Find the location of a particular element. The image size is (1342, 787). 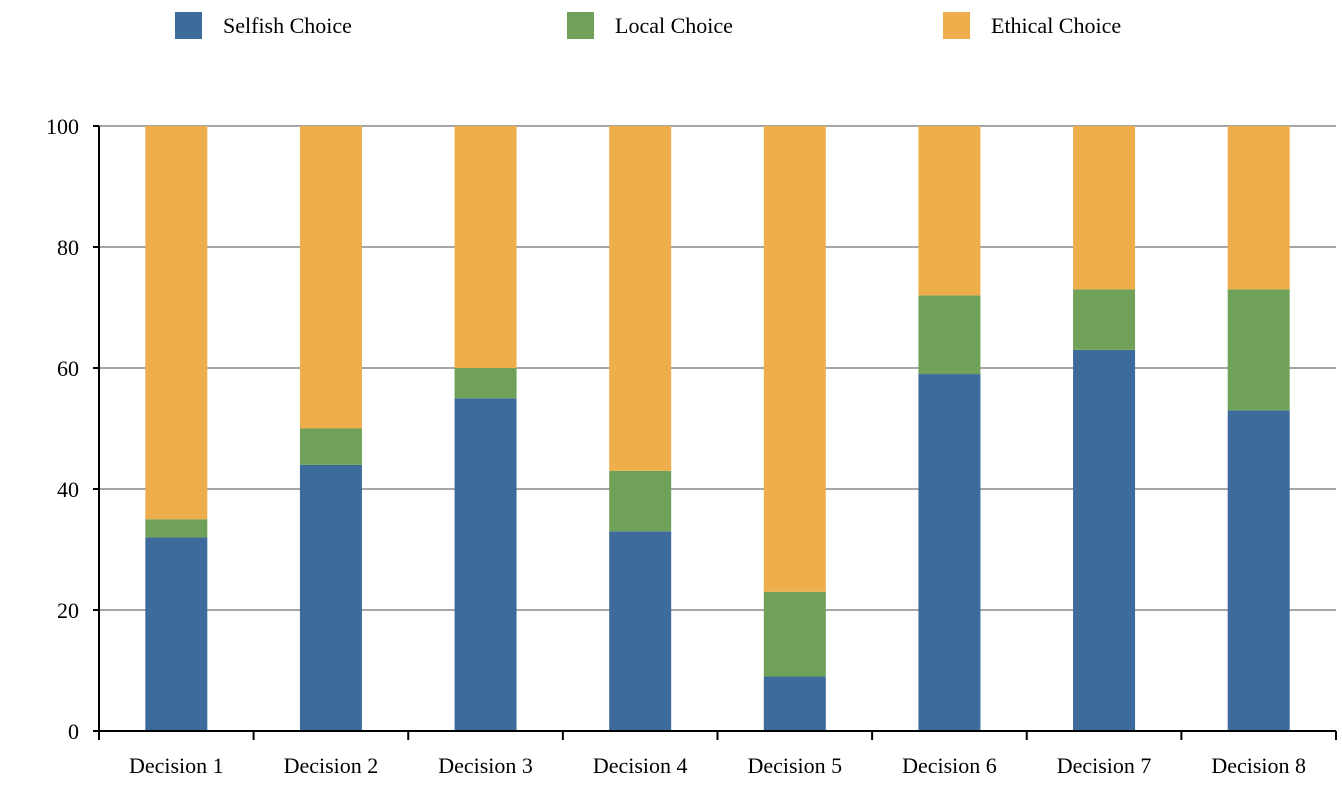

x-tick-label: Decision 5 is located at coordinates (794, 765).